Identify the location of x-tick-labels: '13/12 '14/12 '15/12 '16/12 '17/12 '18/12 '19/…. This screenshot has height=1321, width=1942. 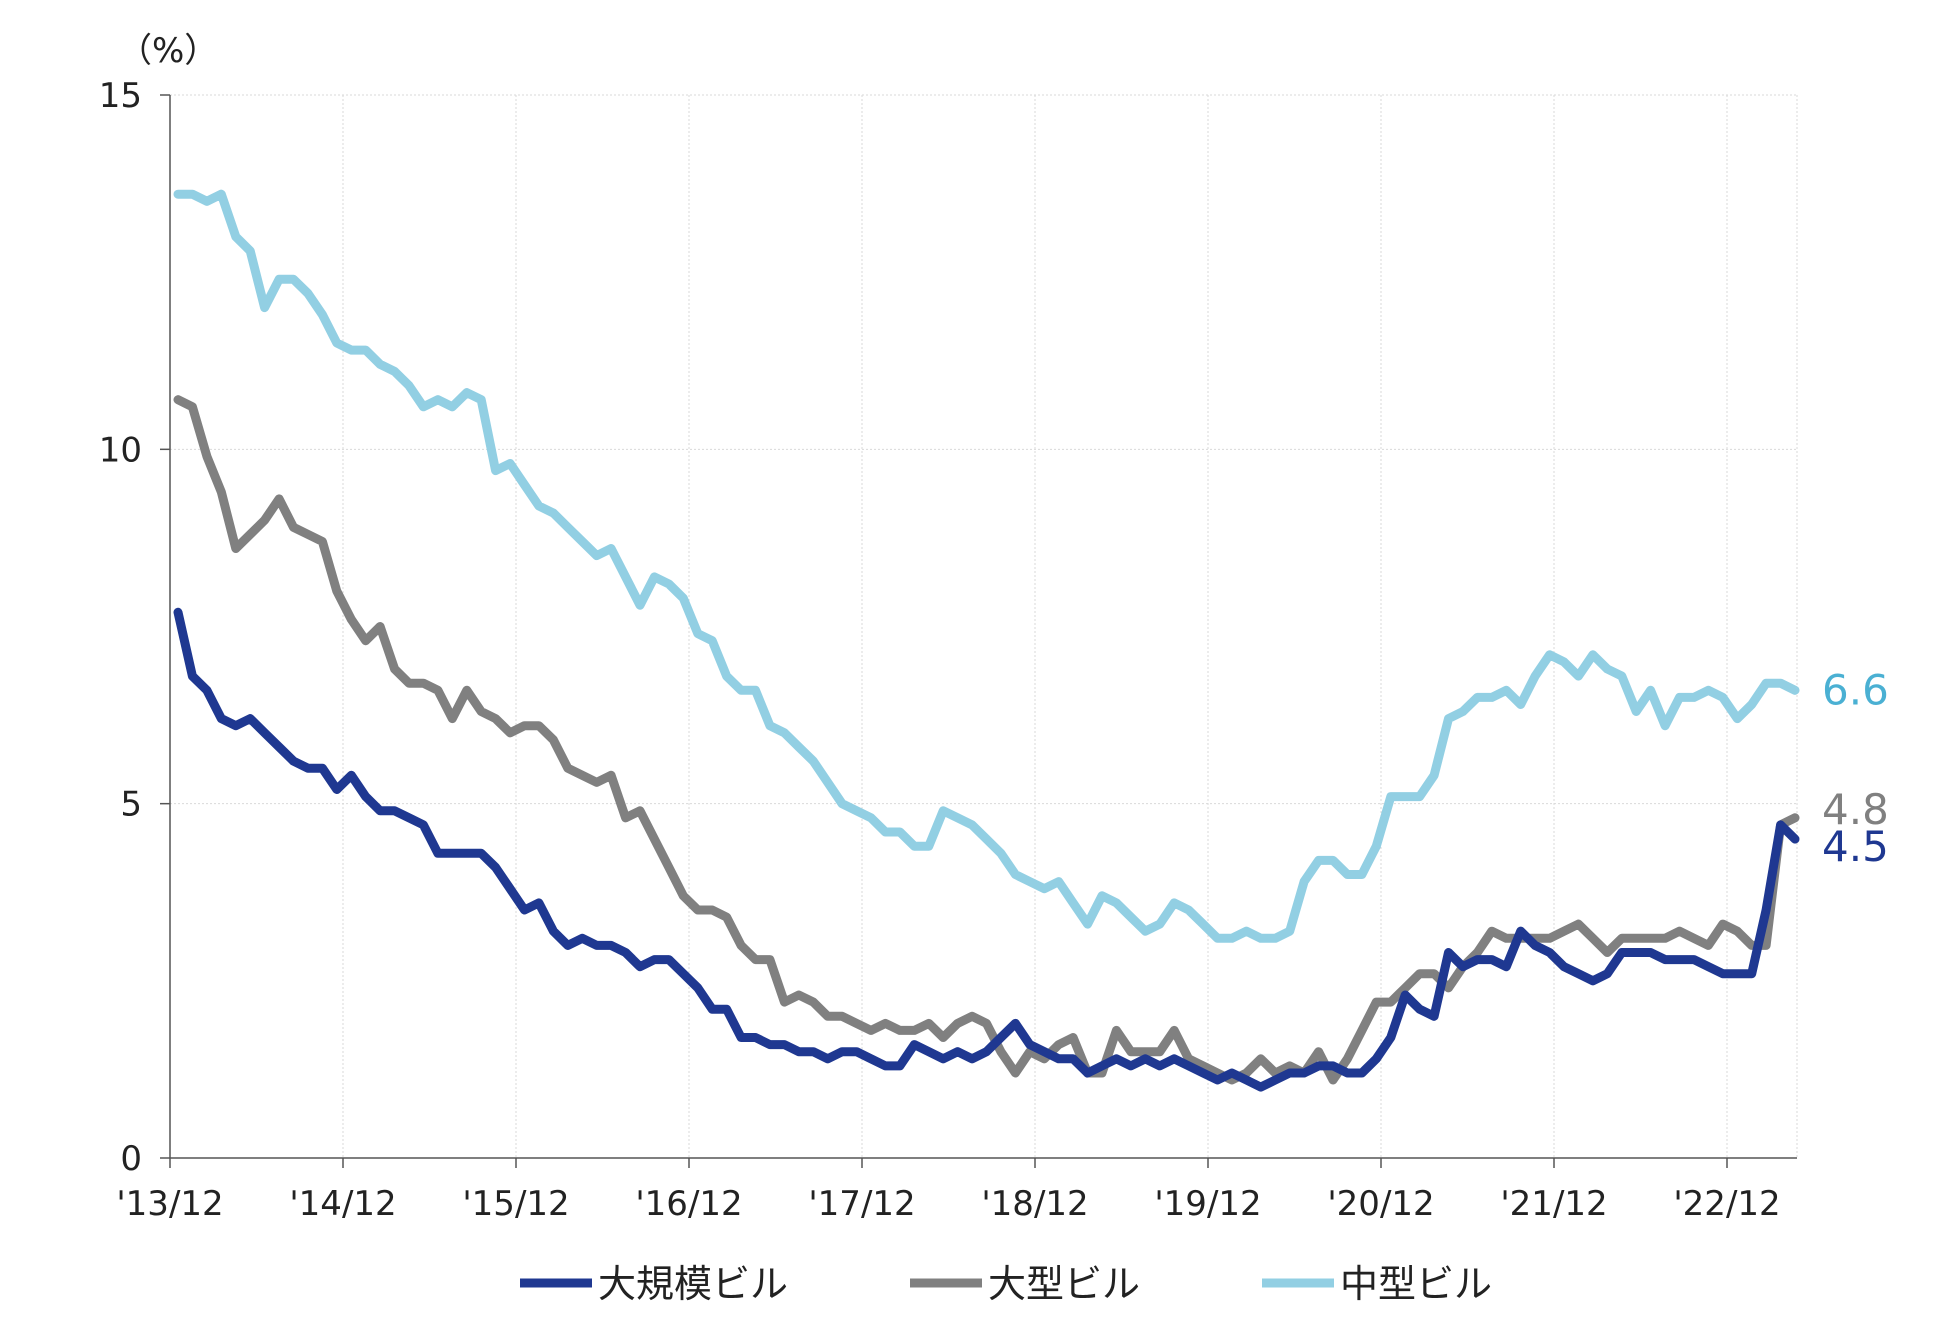
(948, 1204).